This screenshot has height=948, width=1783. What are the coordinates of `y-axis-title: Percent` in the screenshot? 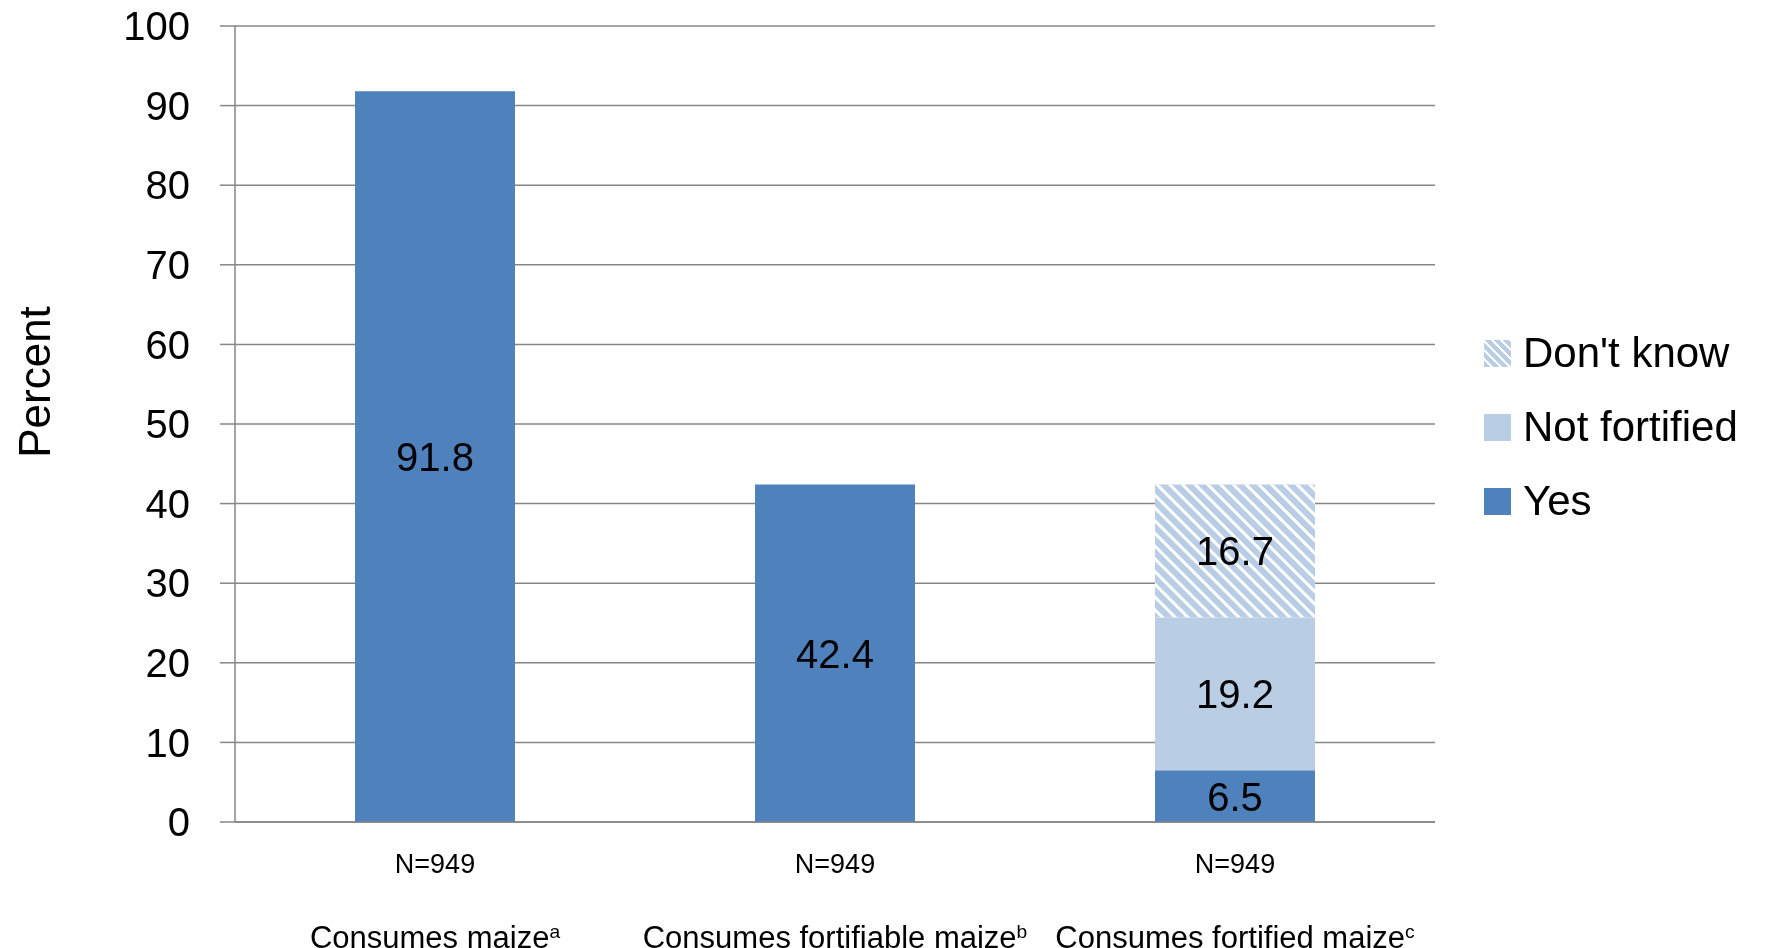 It's located at (34, 382).